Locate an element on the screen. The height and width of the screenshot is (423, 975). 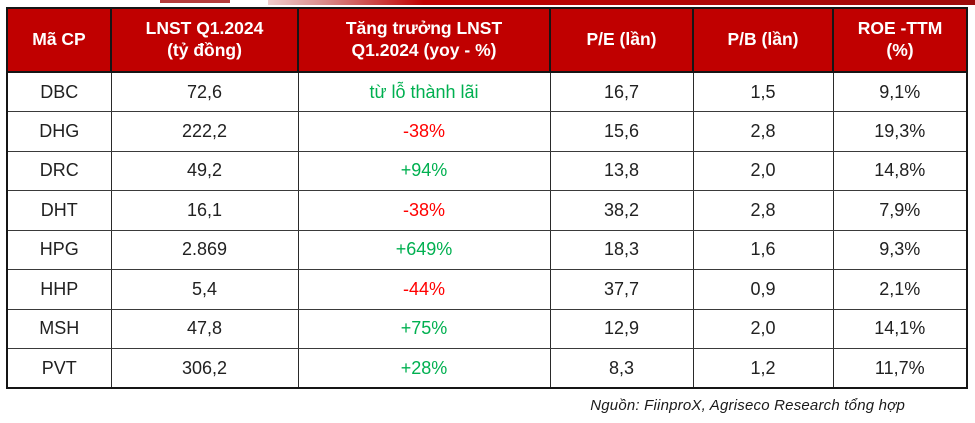
ticker-cell: HHP is located at coordinates (59, 289).